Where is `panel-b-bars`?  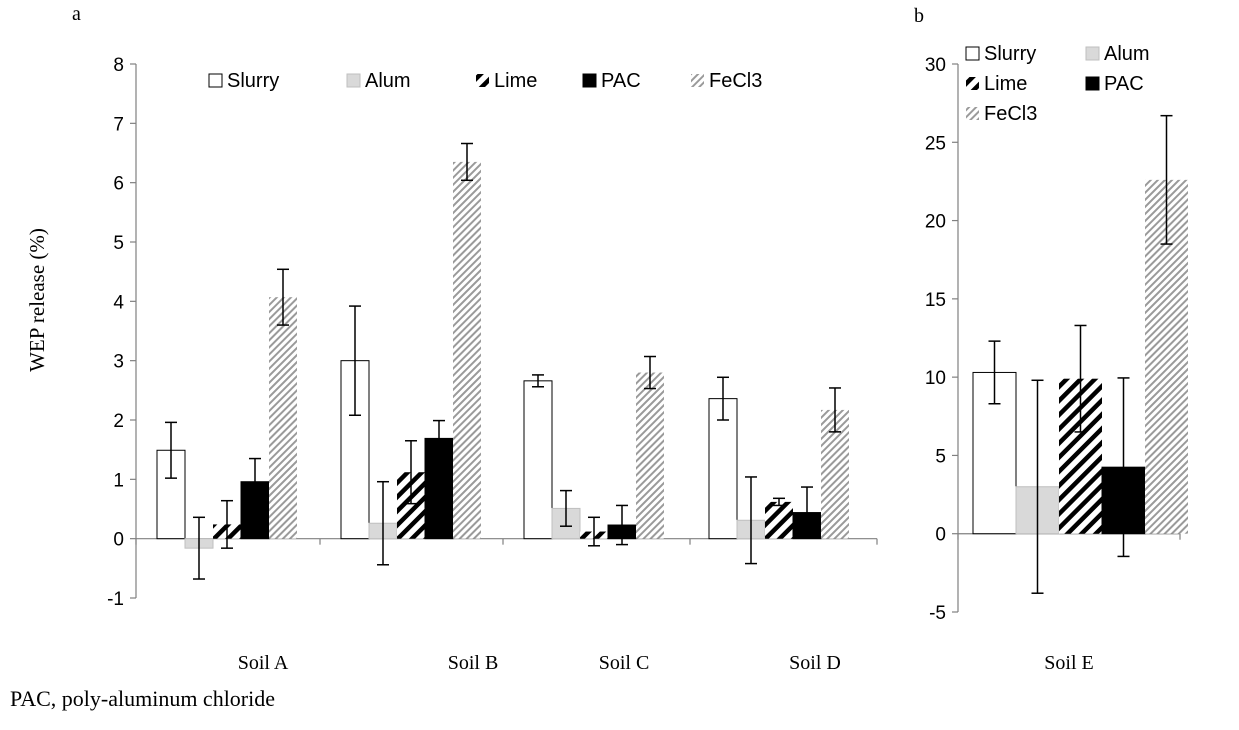
panel-b-bars is located at coordinates (1080, 354).